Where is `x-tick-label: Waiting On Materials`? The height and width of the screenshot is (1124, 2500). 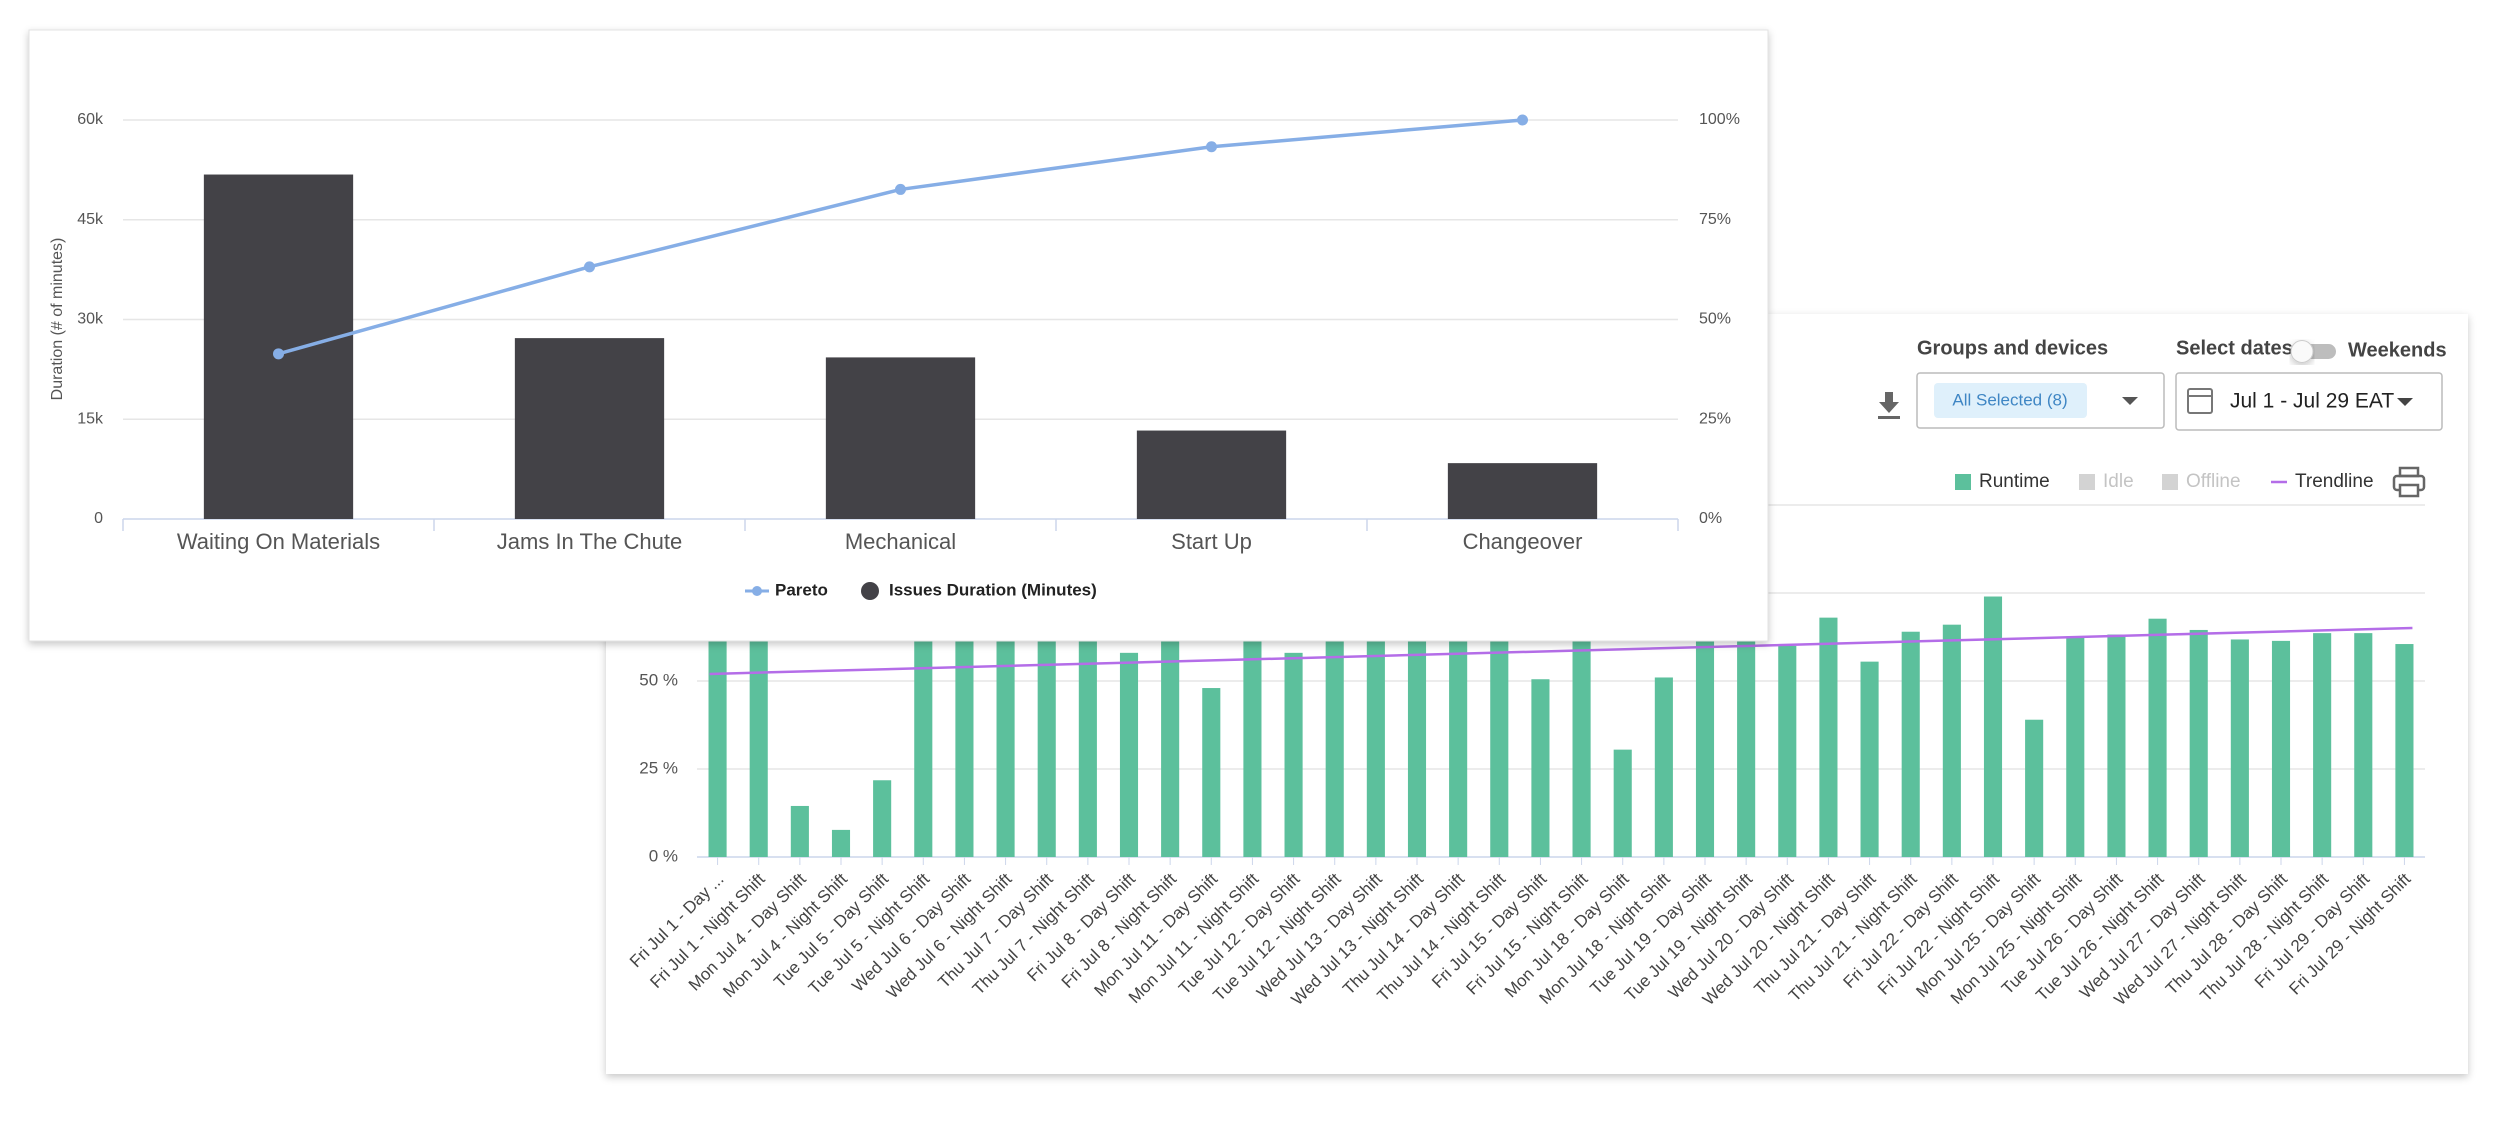 x-tick-label: Waiting On Materials is located at coordinates (278, 541).